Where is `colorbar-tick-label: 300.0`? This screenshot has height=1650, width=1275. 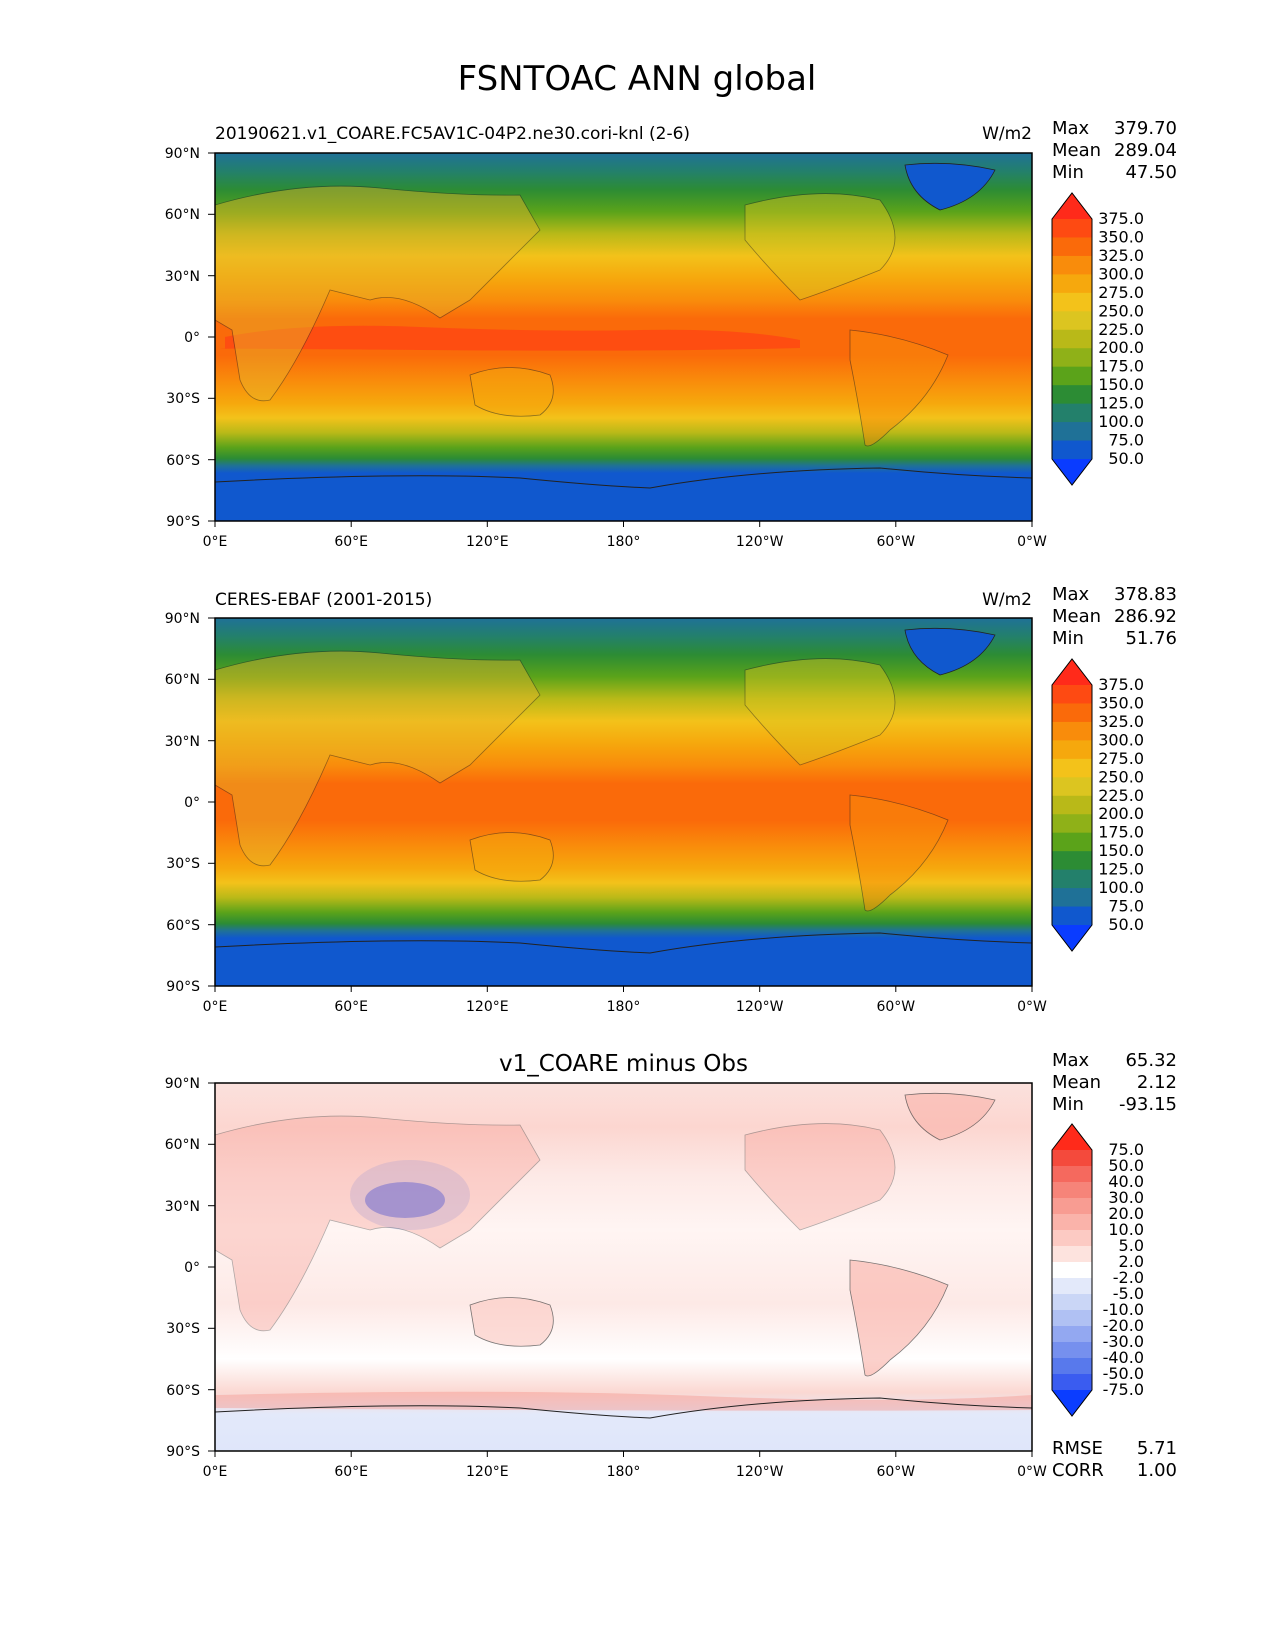
colorbar-tick-label: 300.0 is located at coordinates (1121, 273).